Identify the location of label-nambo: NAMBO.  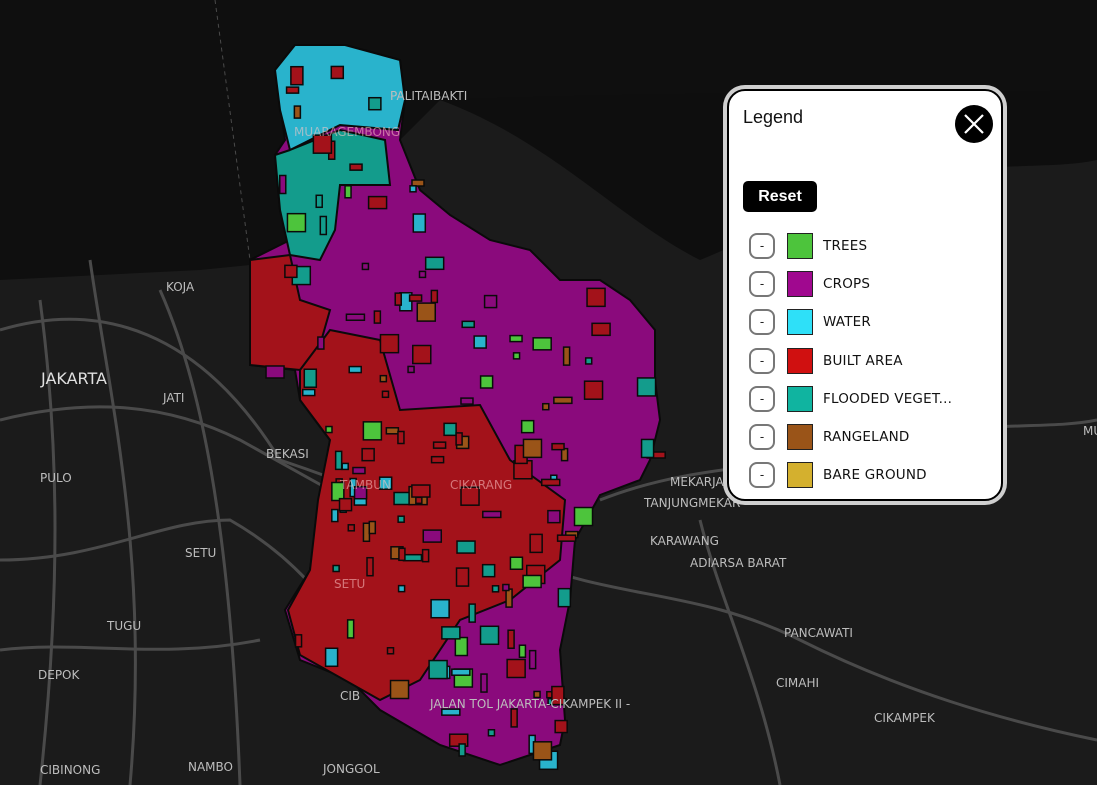
(210, 767).